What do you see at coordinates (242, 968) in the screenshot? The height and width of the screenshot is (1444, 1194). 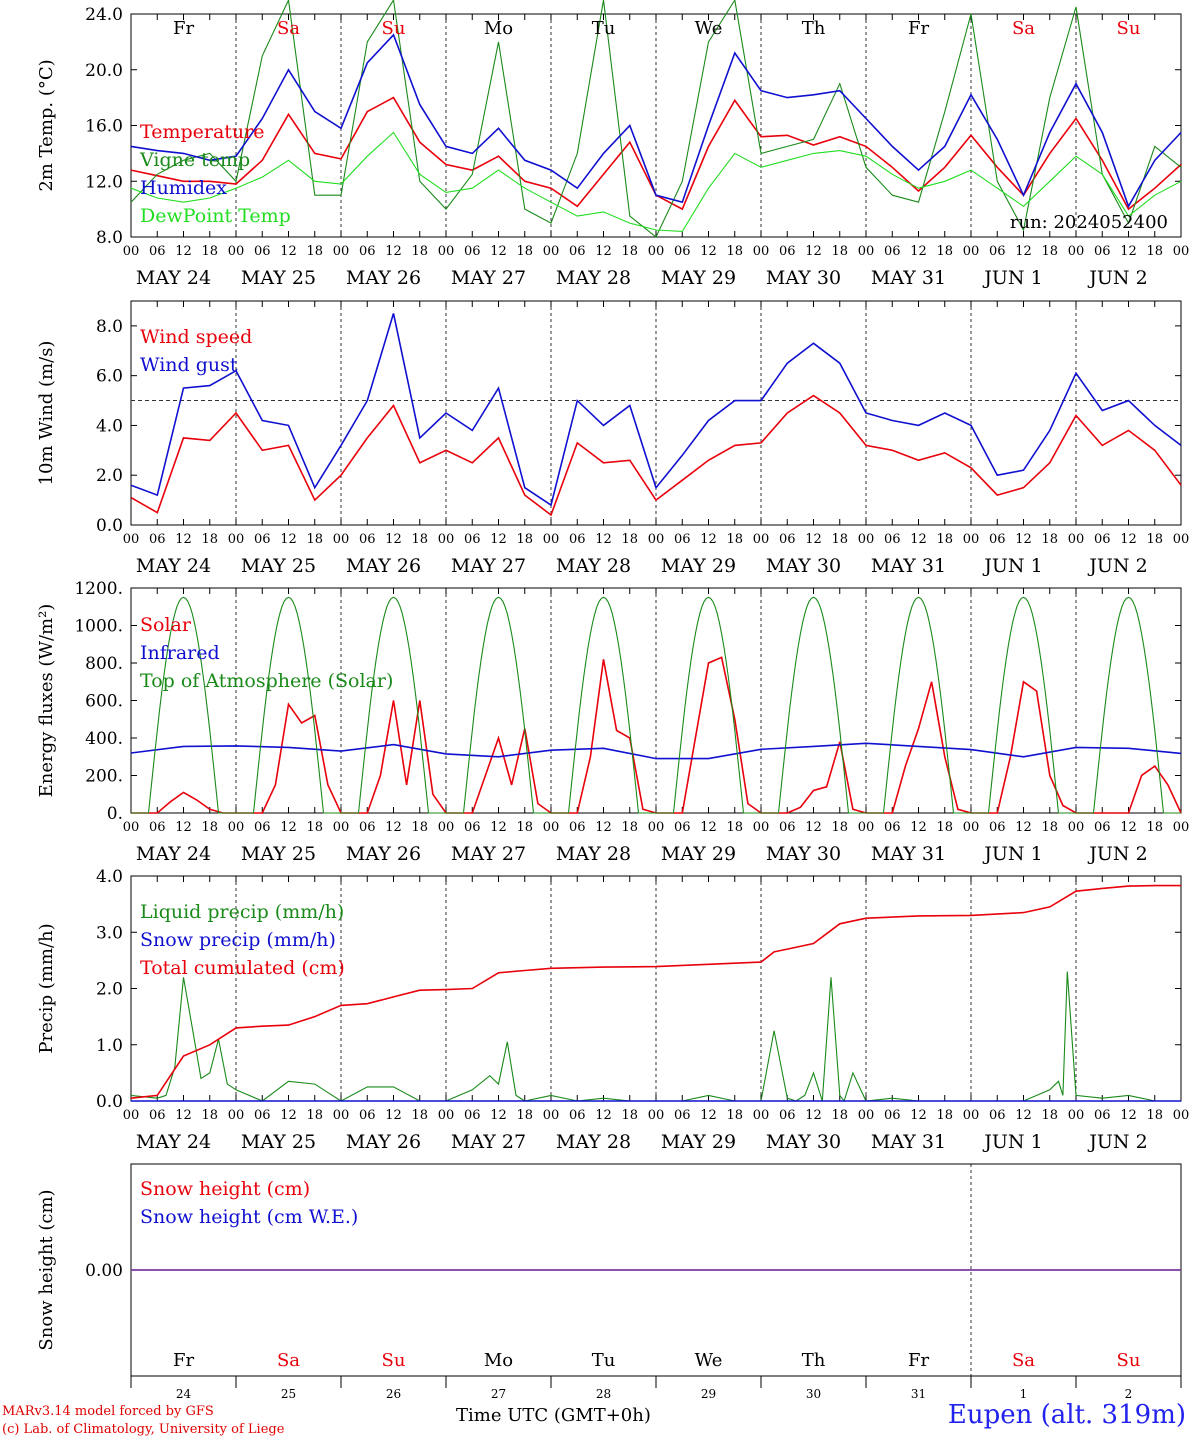 I see `legend-item: Total cumulated (cm)` at bounding box center [242, 968].